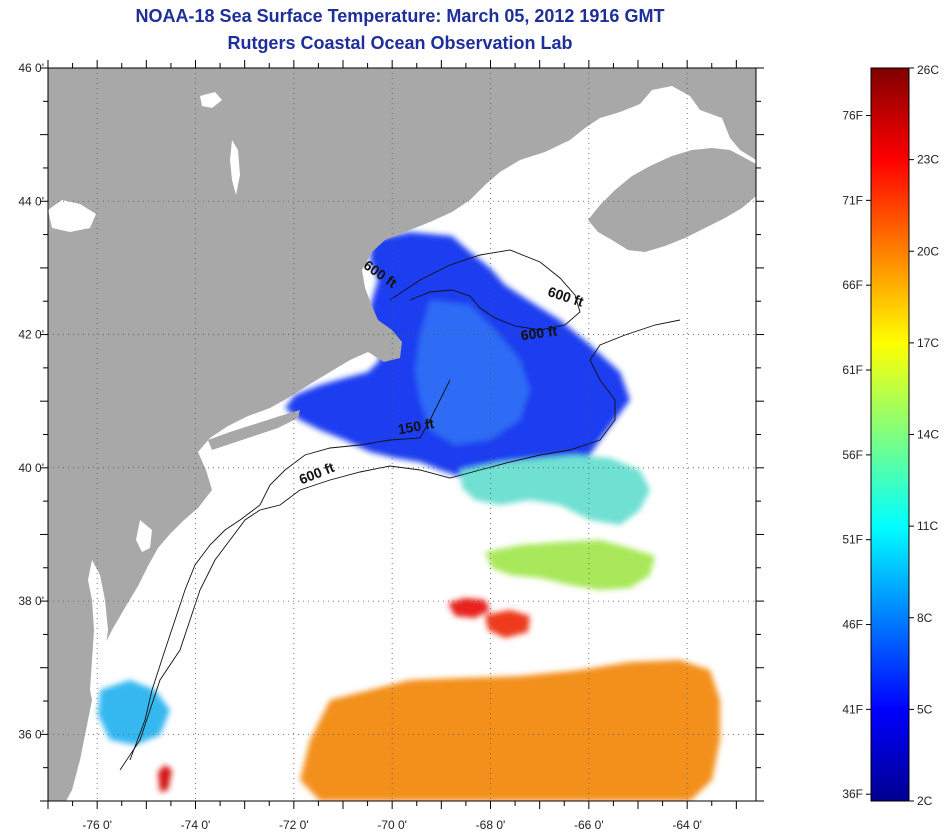 This screenshot has height=840, width=944. Describe the element at coordinates (928, 251) in the screenshot. I see `colorbar-celsius-label: 20C` at that location.